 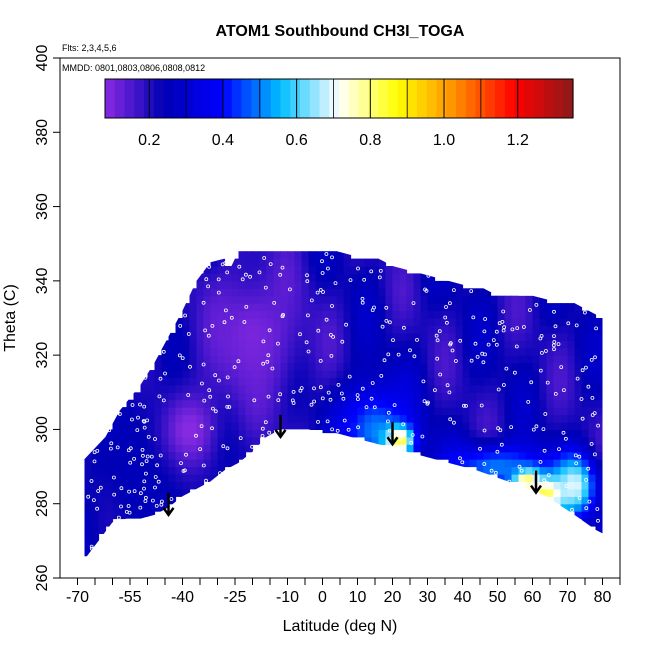 What do you see at coordinates (120, 98) in the screenshot?
I see `colorbar-segment` at bounding box center [120, 98].